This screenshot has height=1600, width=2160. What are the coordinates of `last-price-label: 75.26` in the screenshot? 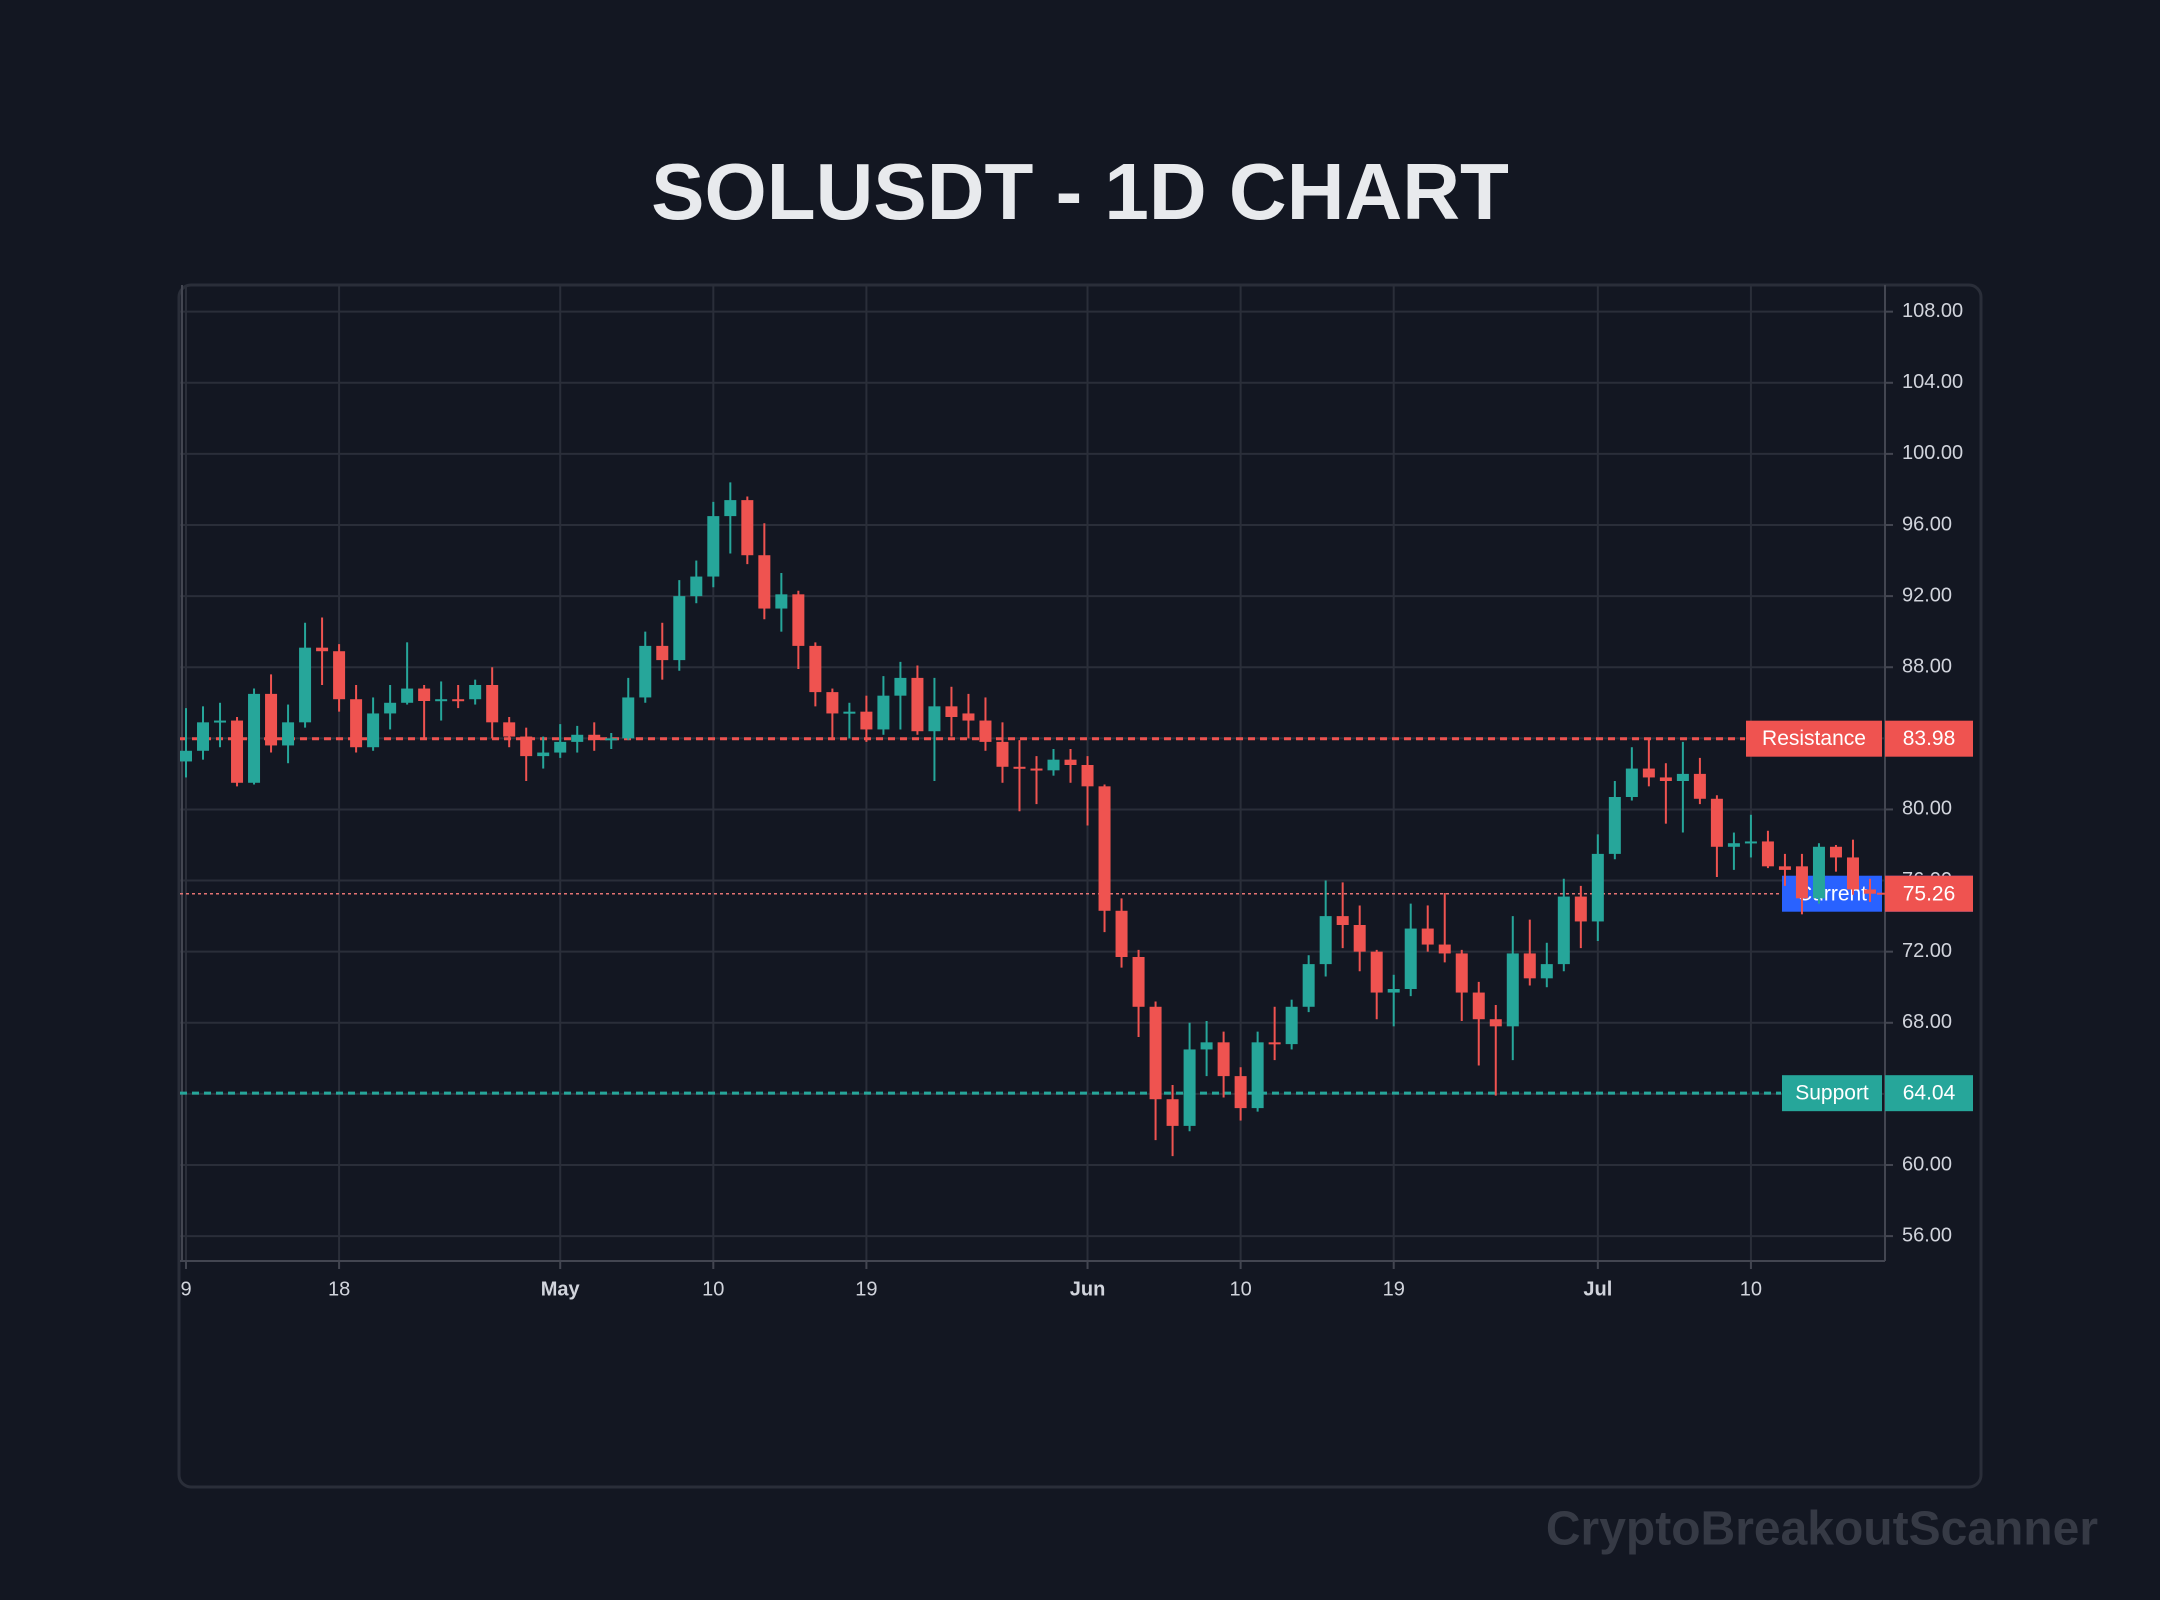 It's located at (1929, 893).